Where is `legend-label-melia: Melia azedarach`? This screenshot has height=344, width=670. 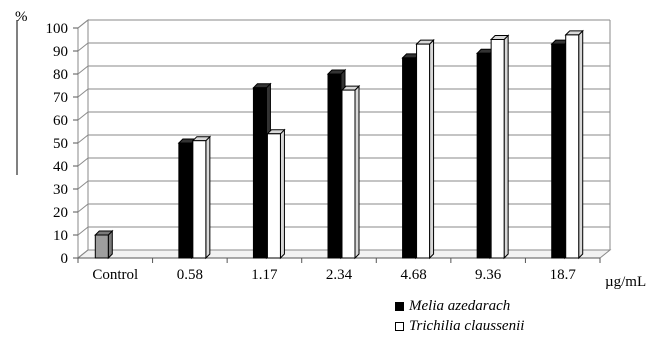
legend-label-melia: Melia azedarach is located at coordinates (460, 306).